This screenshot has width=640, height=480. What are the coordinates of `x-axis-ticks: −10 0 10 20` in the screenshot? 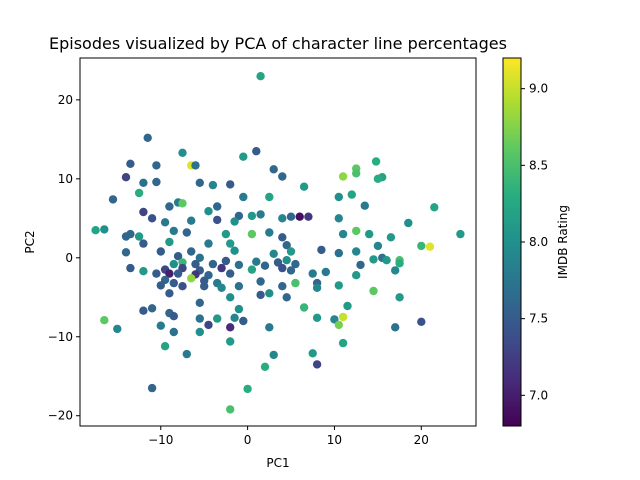 It's located at (288, 436).